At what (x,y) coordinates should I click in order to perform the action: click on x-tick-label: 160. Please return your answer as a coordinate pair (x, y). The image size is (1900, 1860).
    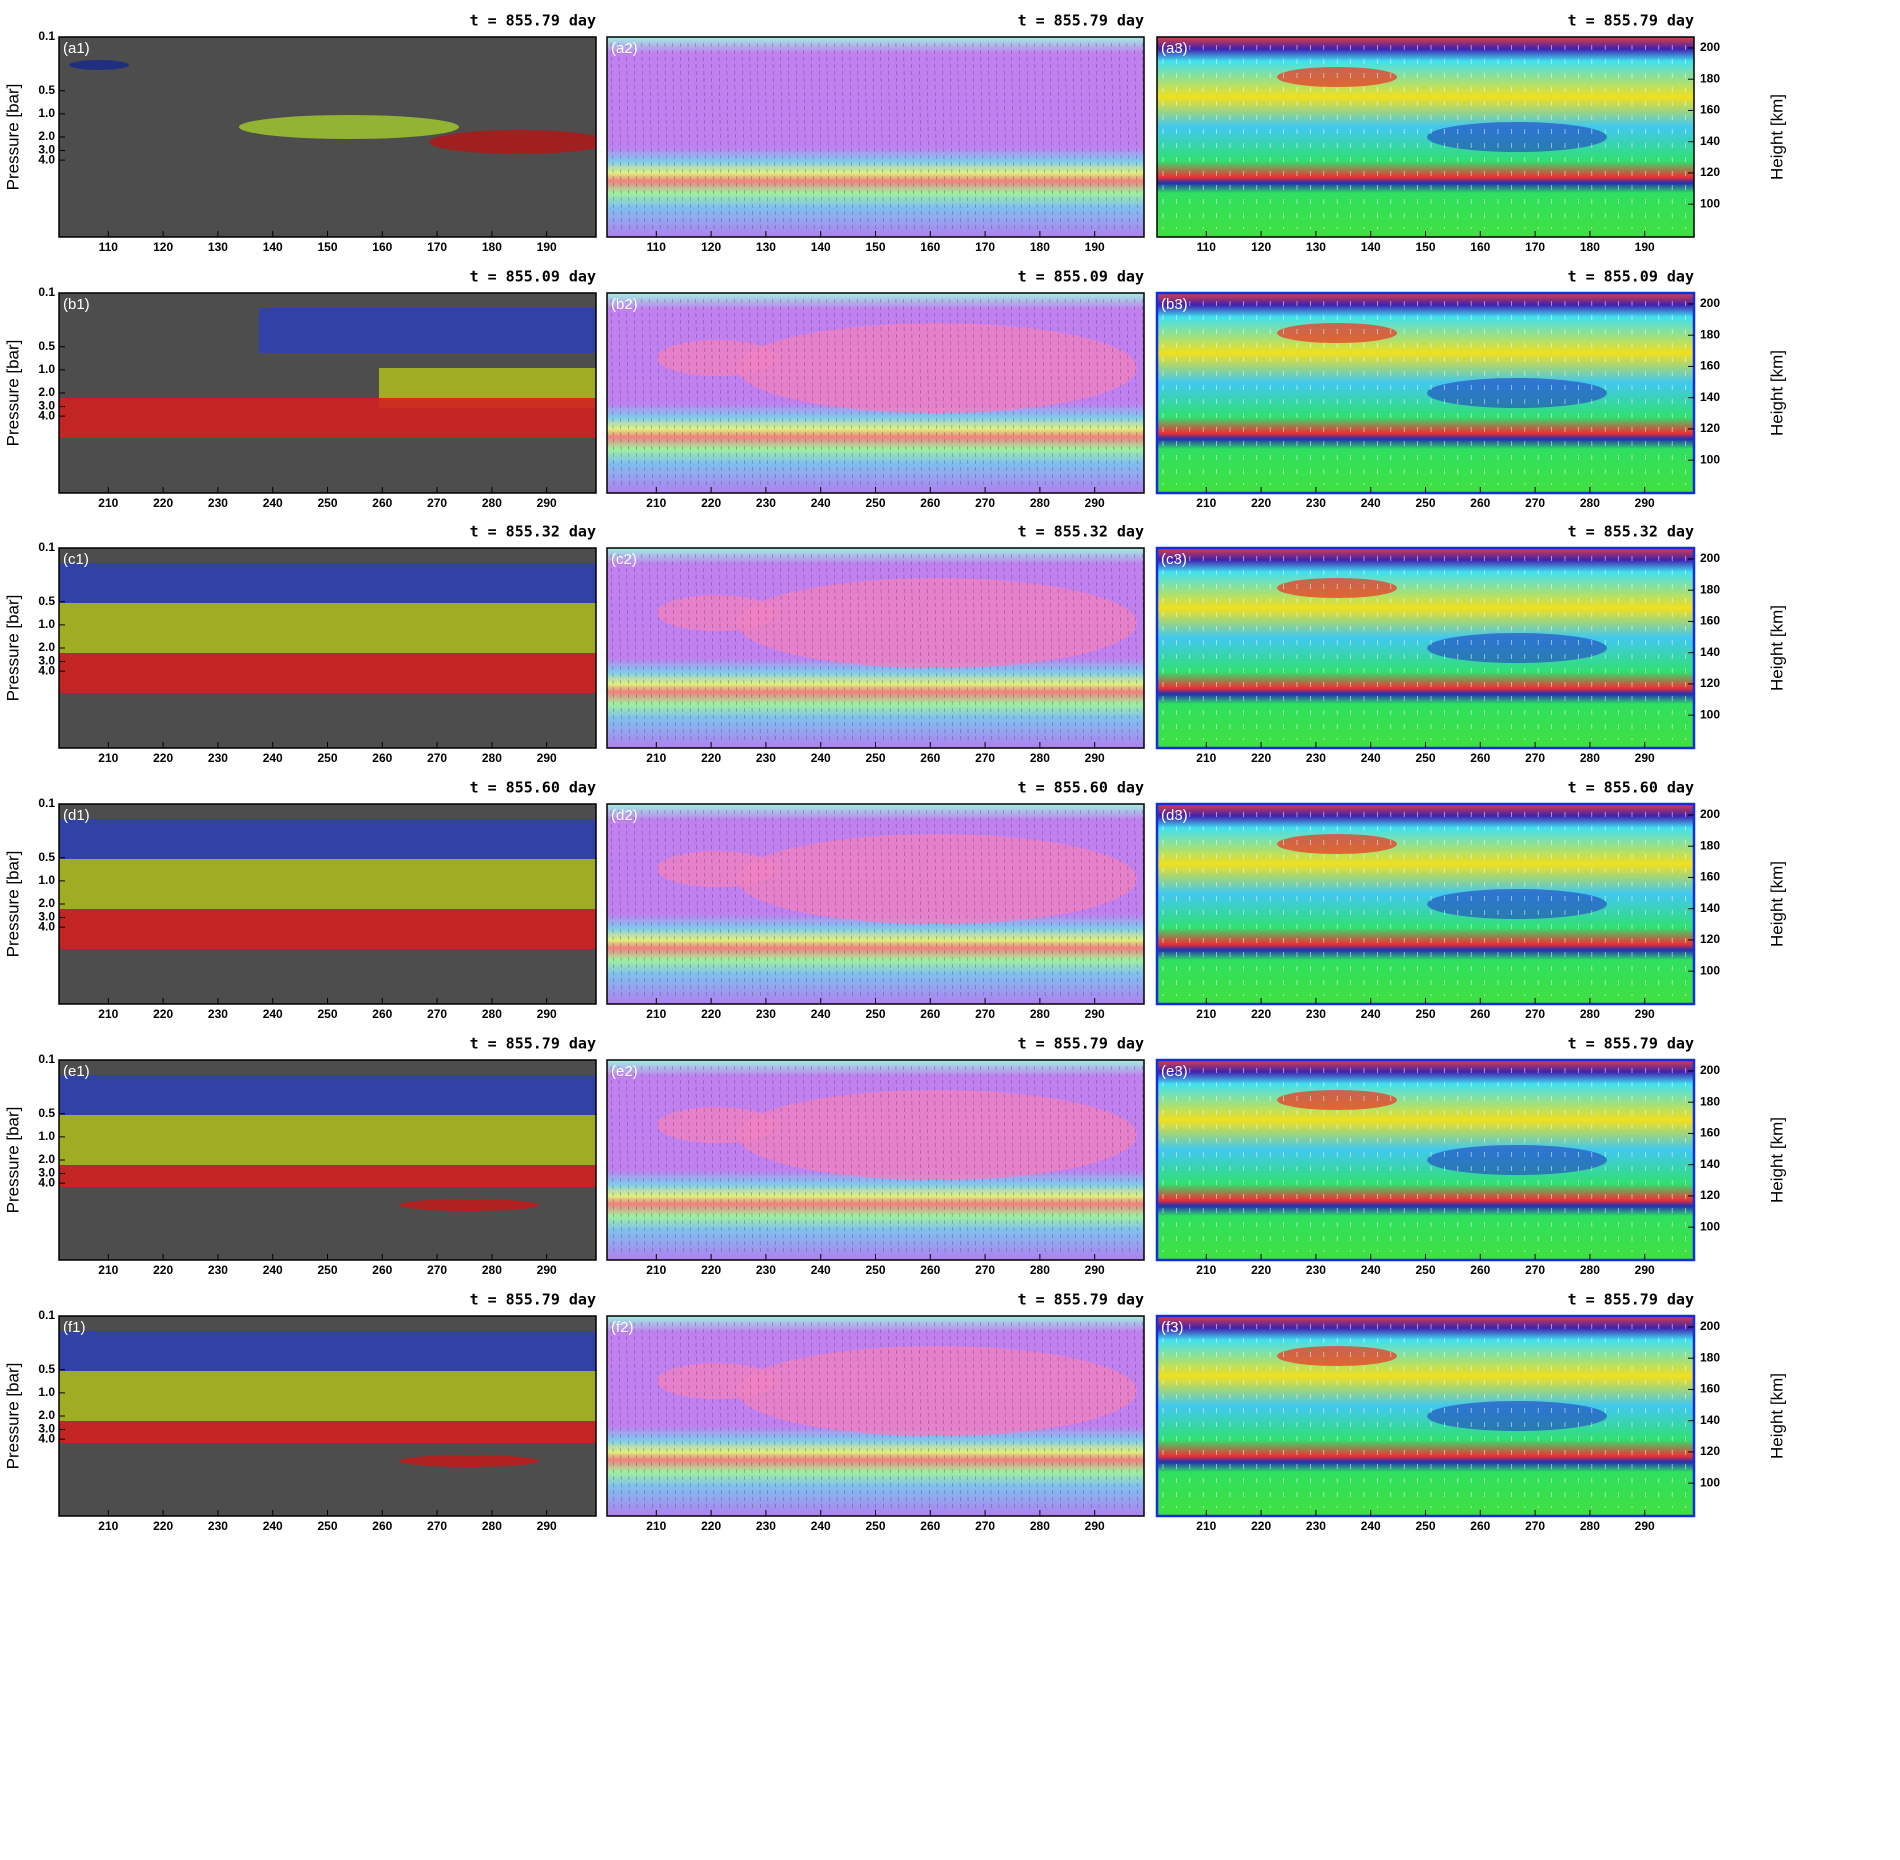
    Looking at the image, I should click on (930, 247).